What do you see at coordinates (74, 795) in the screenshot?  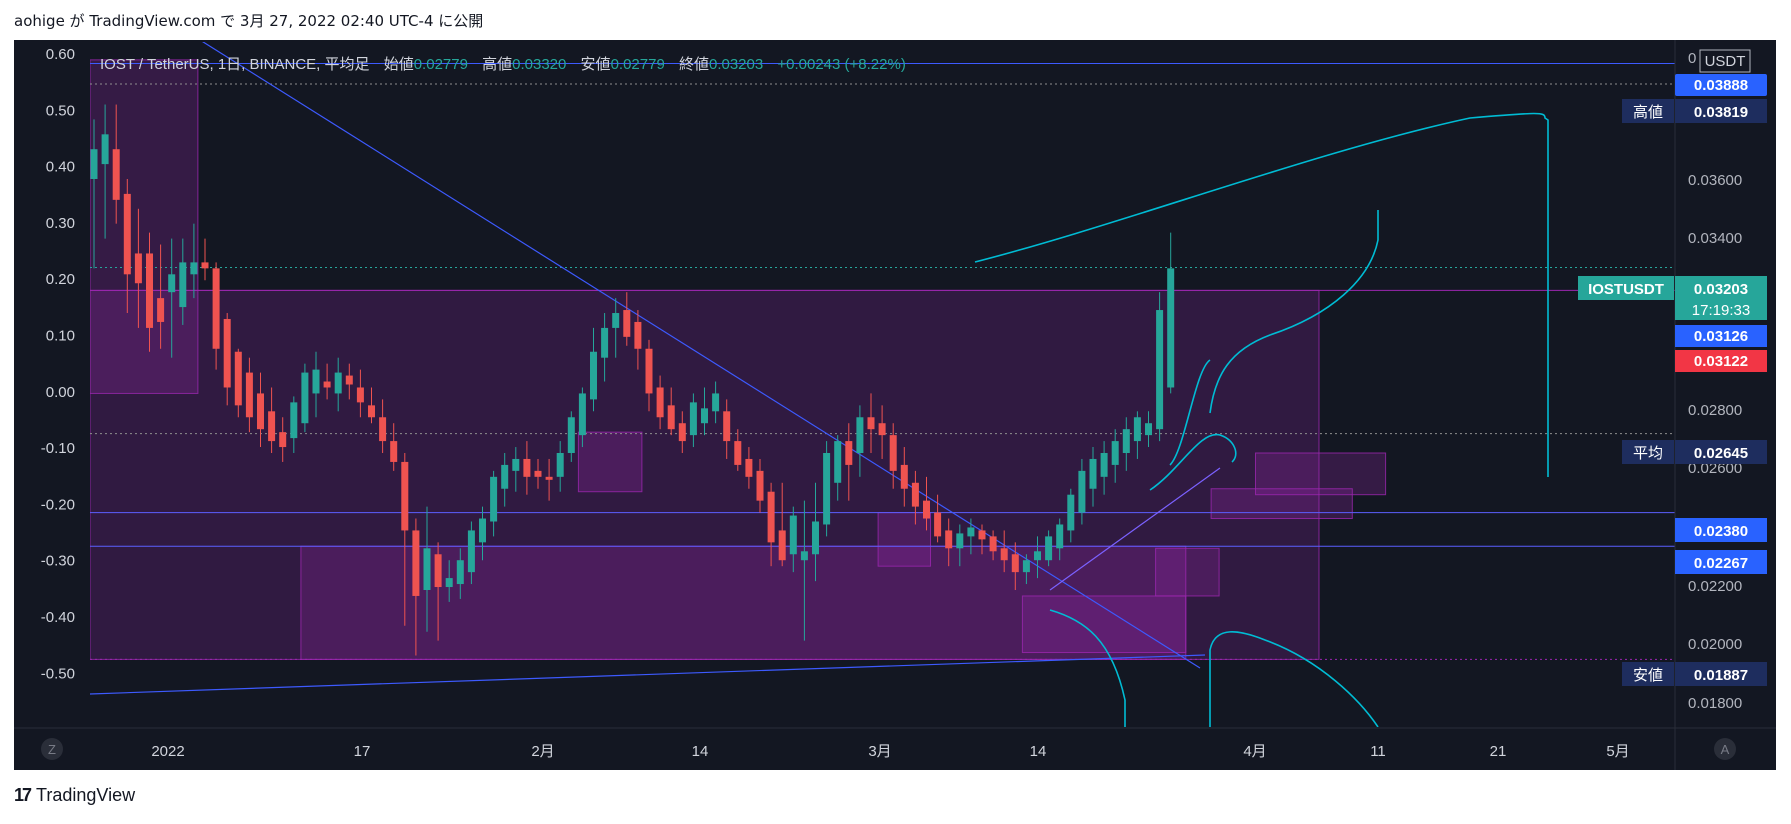 I see `tradingview-logo: 17 TradingView` at bounding box center [74, 795].